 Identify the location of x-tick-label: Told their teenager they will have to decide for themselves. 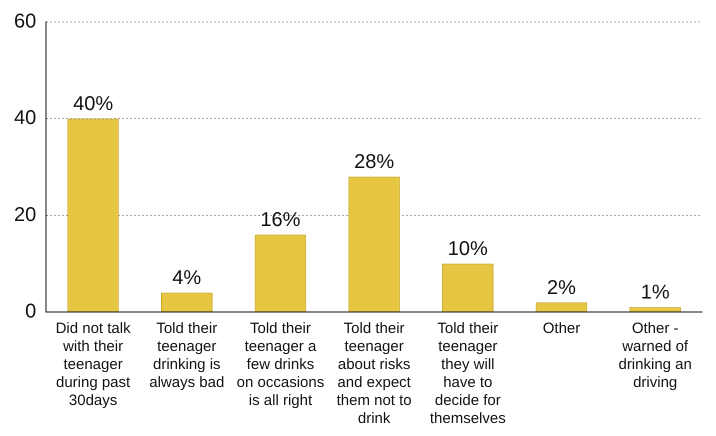
(468, 374).